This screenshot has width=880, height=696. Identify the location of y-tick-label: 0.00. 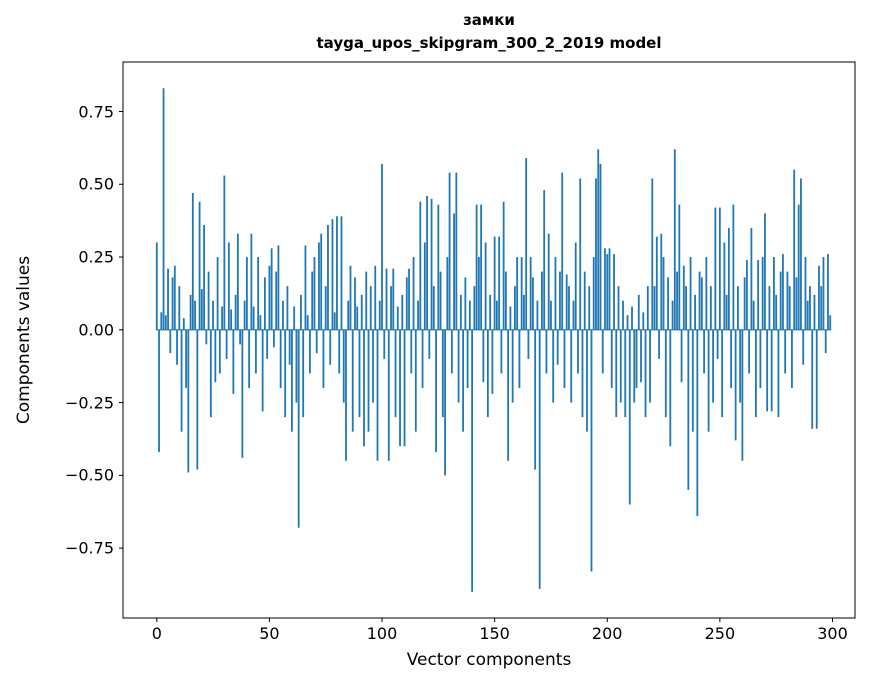
(96, 330).